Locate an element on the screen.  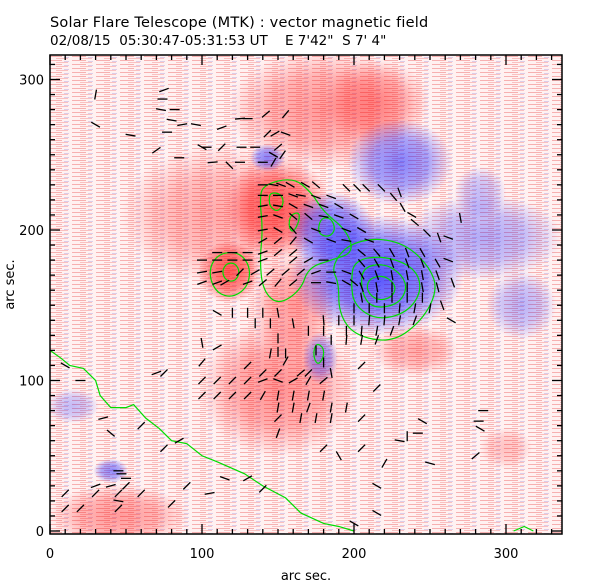
observation-time-range: 05:30:47-05:31:53 UT is located at coordinates (193, 41).